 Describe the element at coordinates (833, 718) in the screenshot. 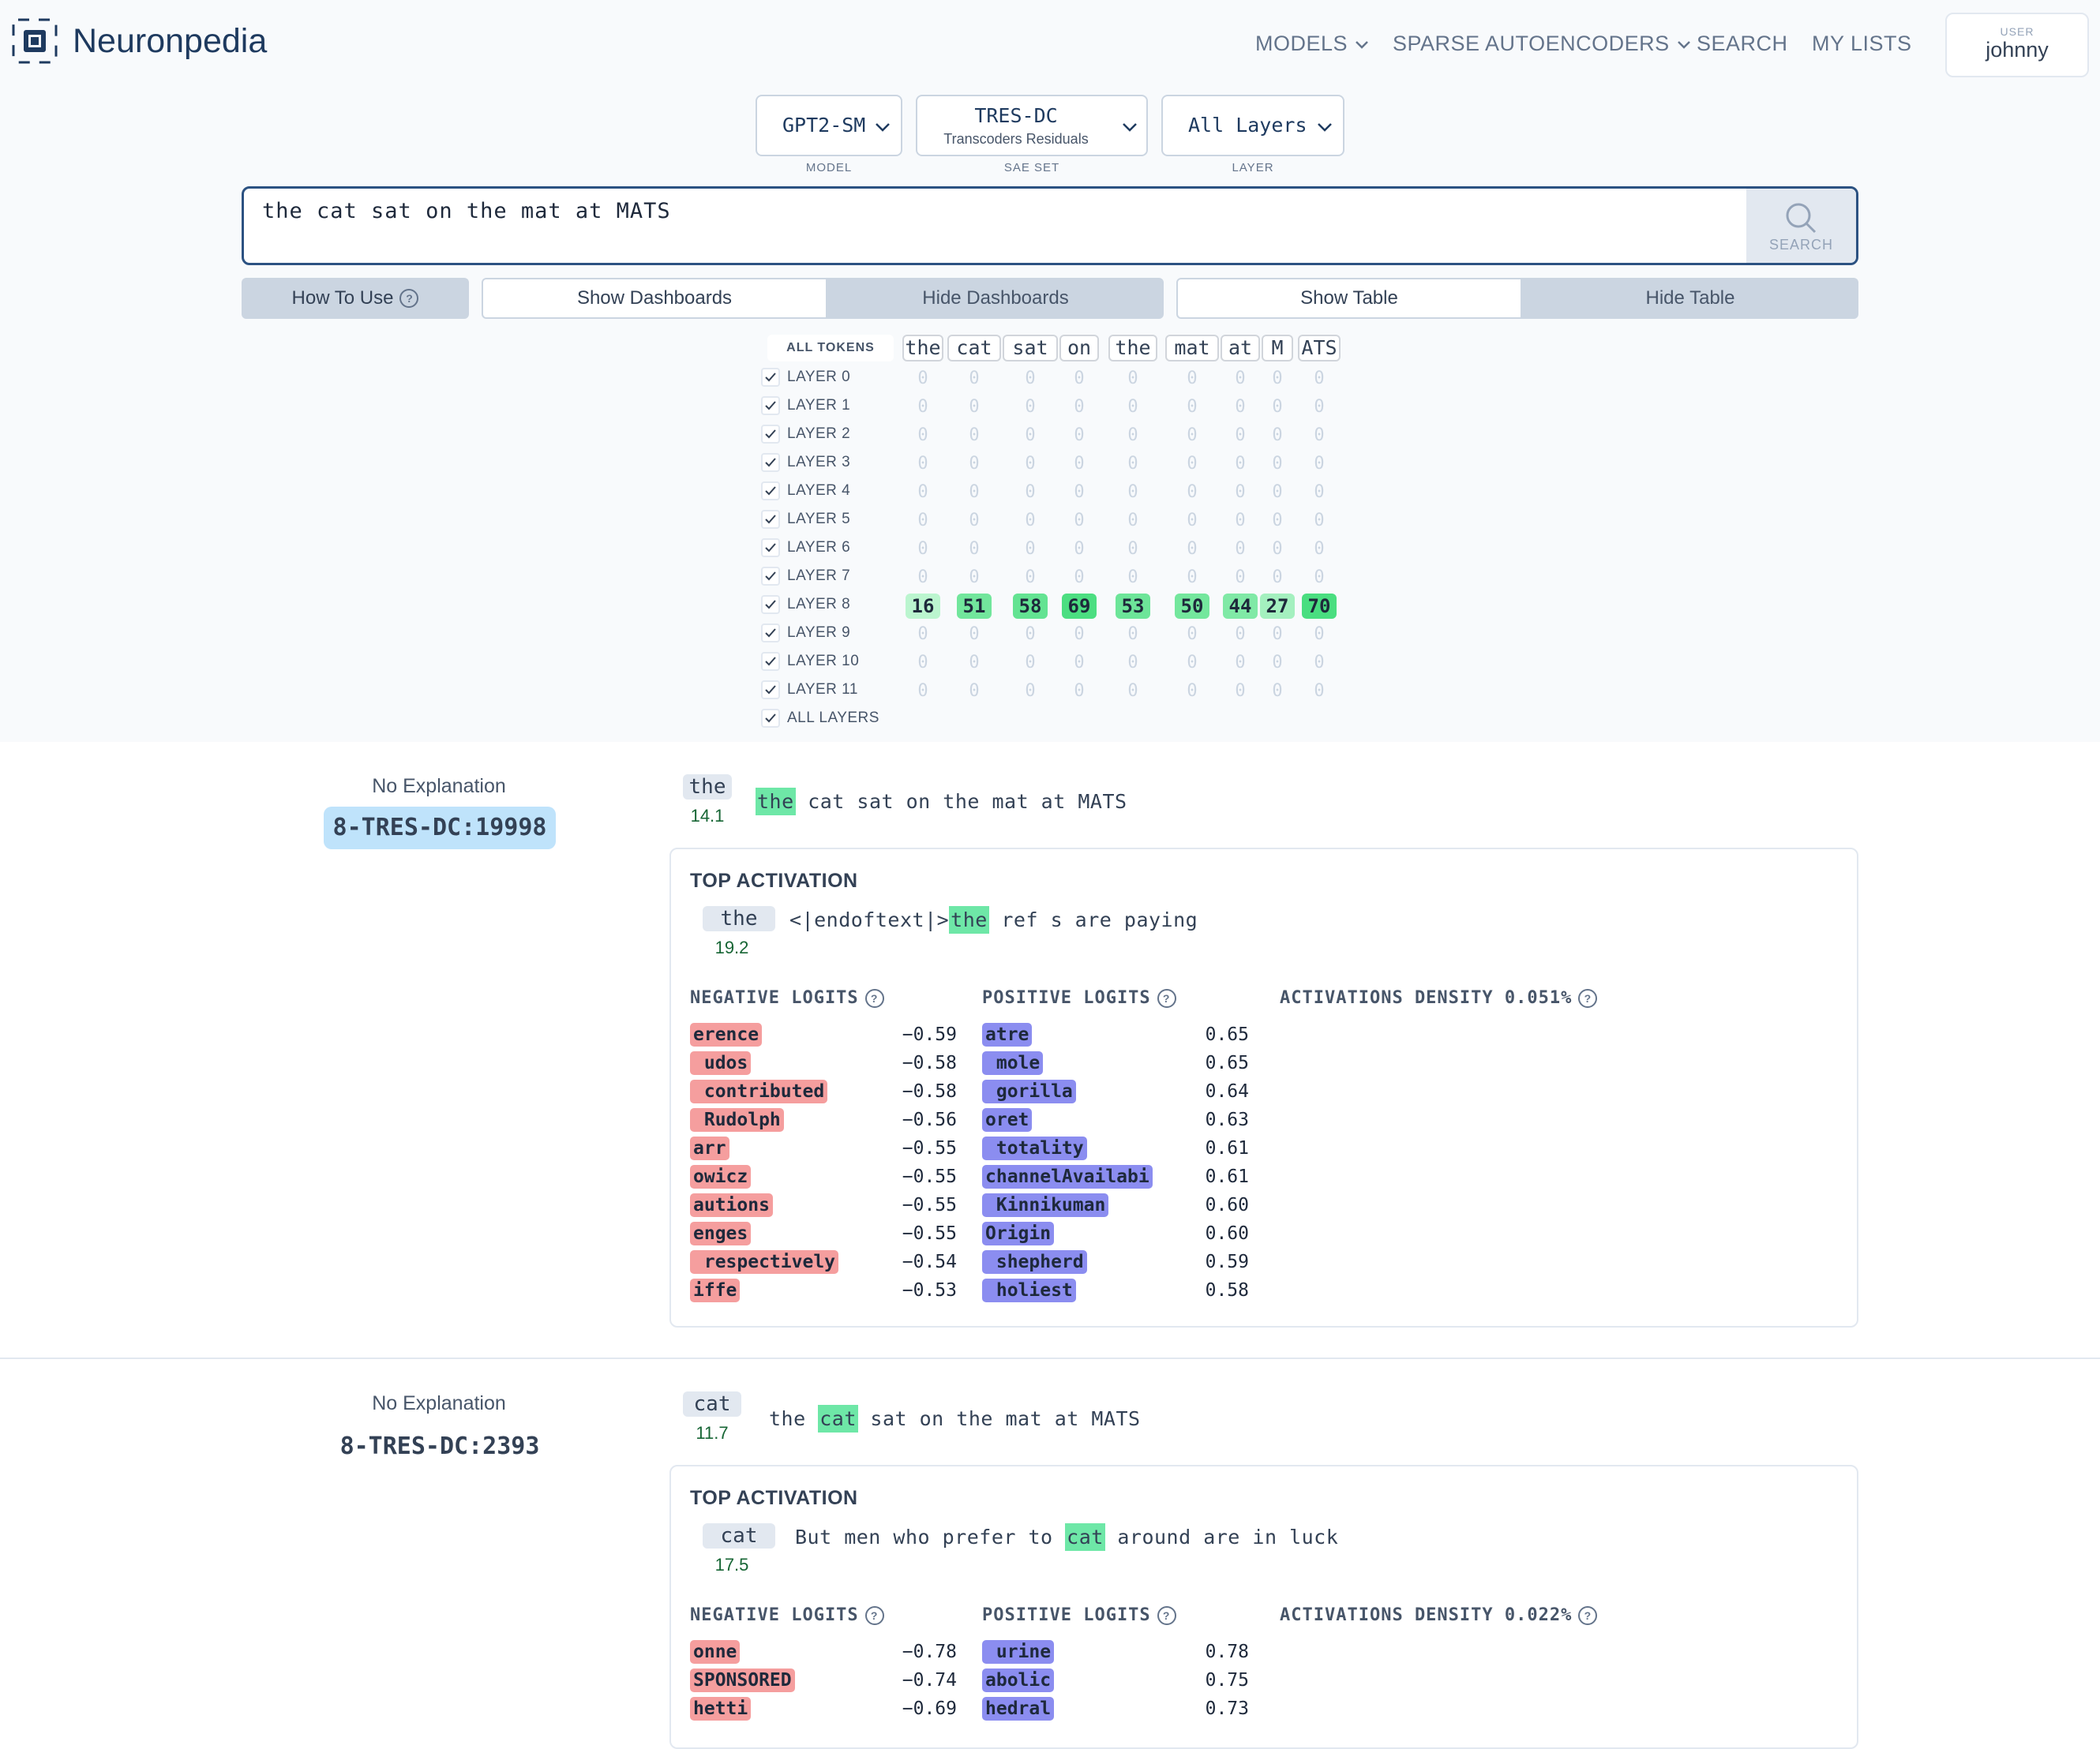

I see `all-layers-label: ALL LAYERS` at that location.